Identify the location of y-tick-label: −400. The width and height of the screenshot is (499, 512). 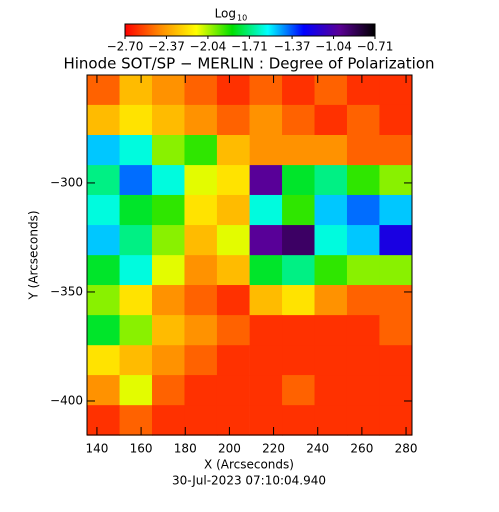
(66, 400).